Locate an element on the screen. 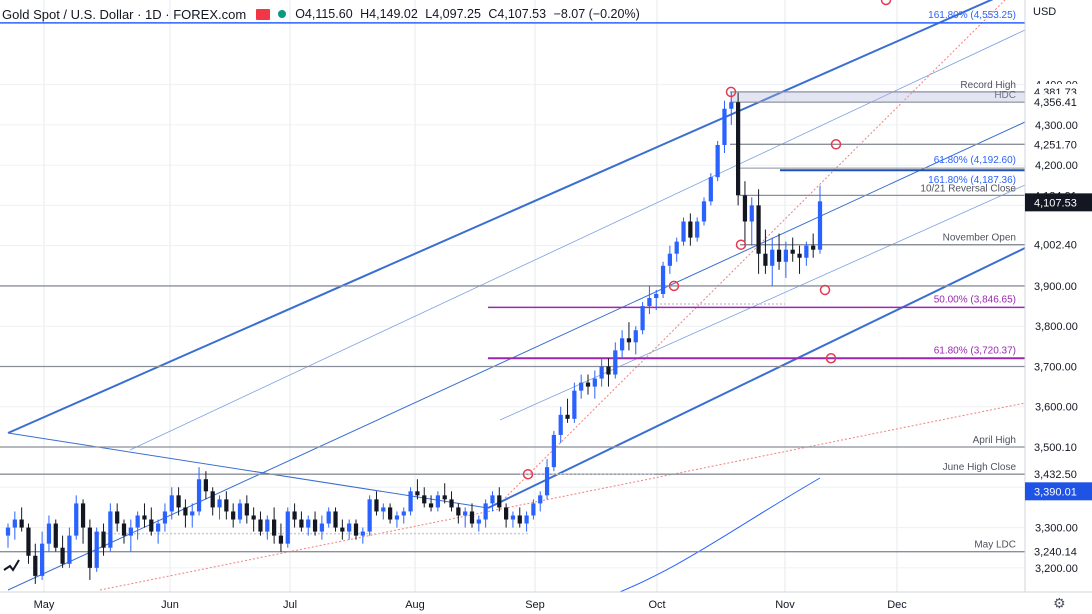 The image size is (1092, 614). x-tick-6: Nov is located at coordinates (785, 605).